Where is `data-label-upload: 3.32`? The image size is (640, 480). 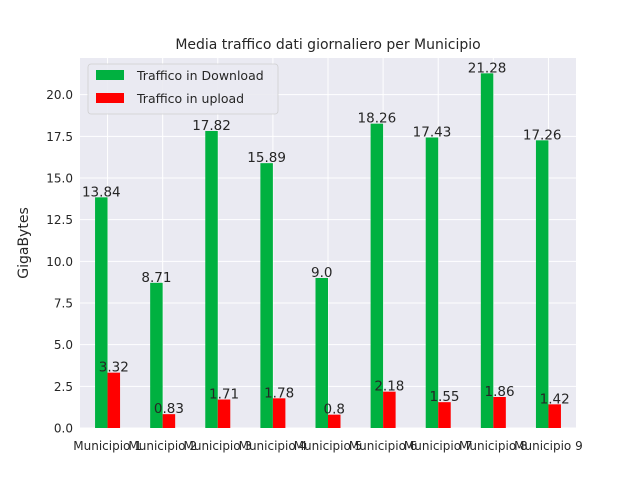 data-label-upload: 3.32 is located at coordinates (114, 368).